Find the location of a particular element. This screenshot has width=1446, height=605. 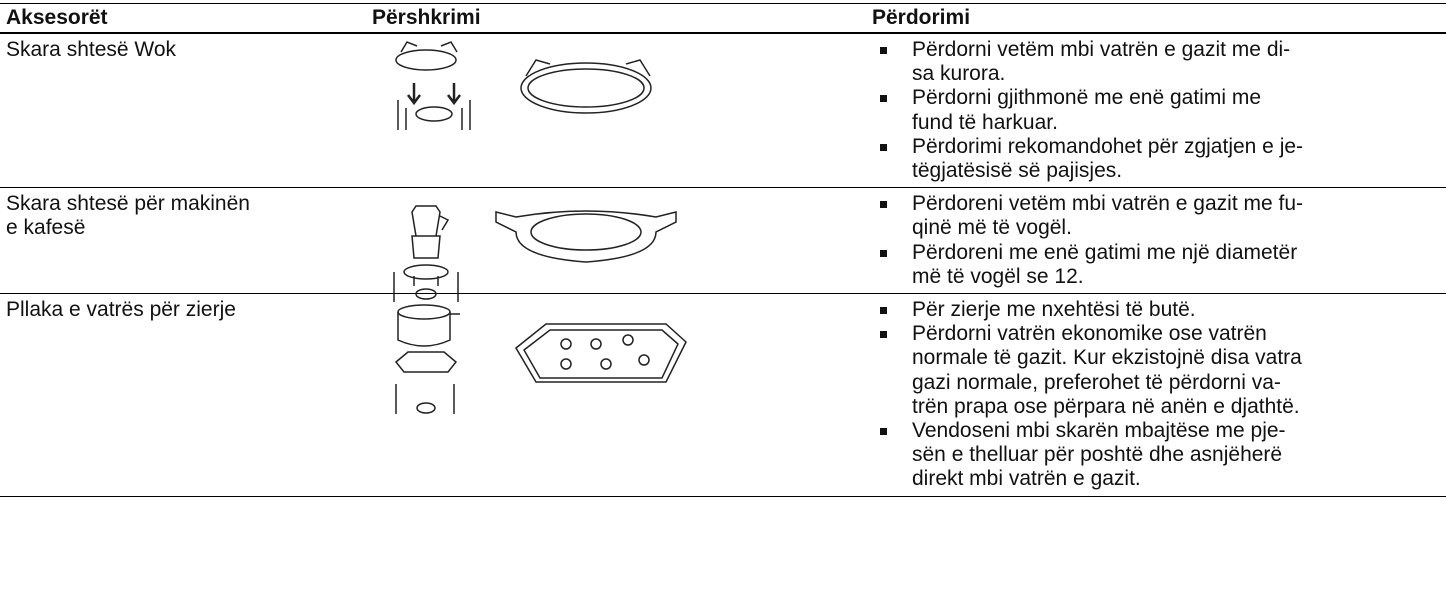

text-line: Përdorni vetëm mbi vatrën e gazit me di- is located at coordinates (1101, 49).